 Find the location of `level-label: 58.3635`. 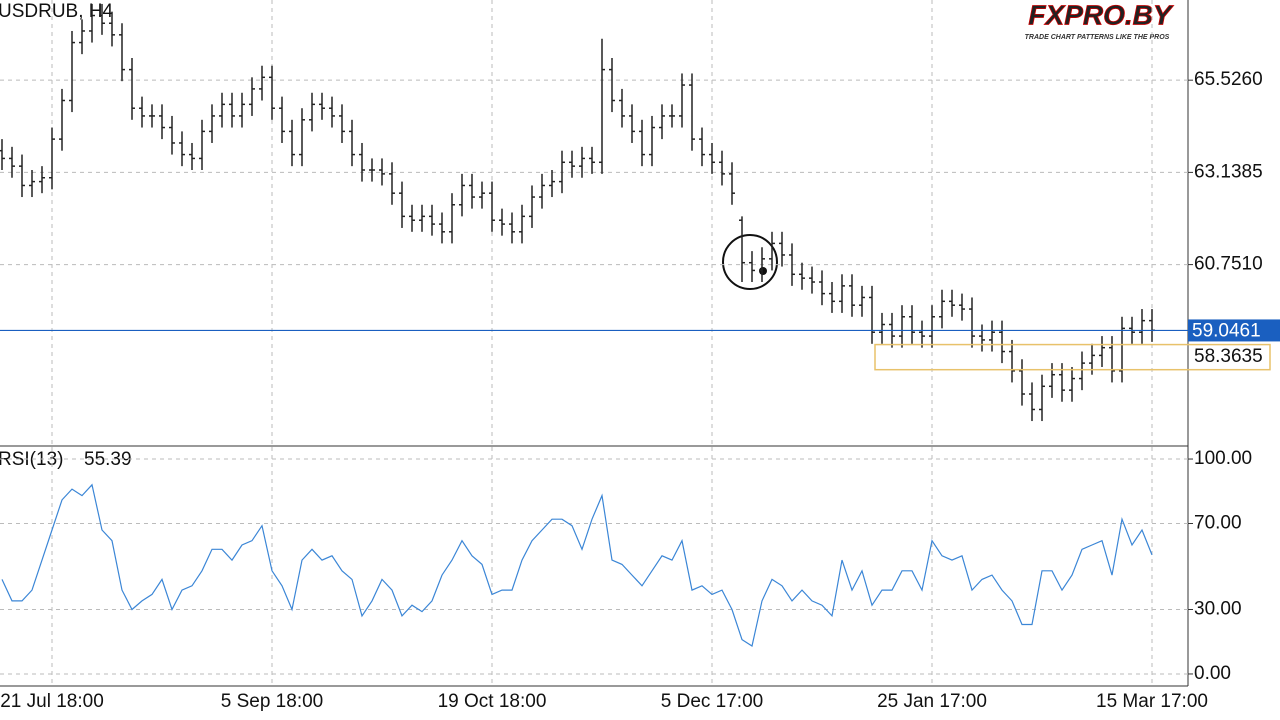

level-label: 58.3635 is located at coordinates (1228, 356).